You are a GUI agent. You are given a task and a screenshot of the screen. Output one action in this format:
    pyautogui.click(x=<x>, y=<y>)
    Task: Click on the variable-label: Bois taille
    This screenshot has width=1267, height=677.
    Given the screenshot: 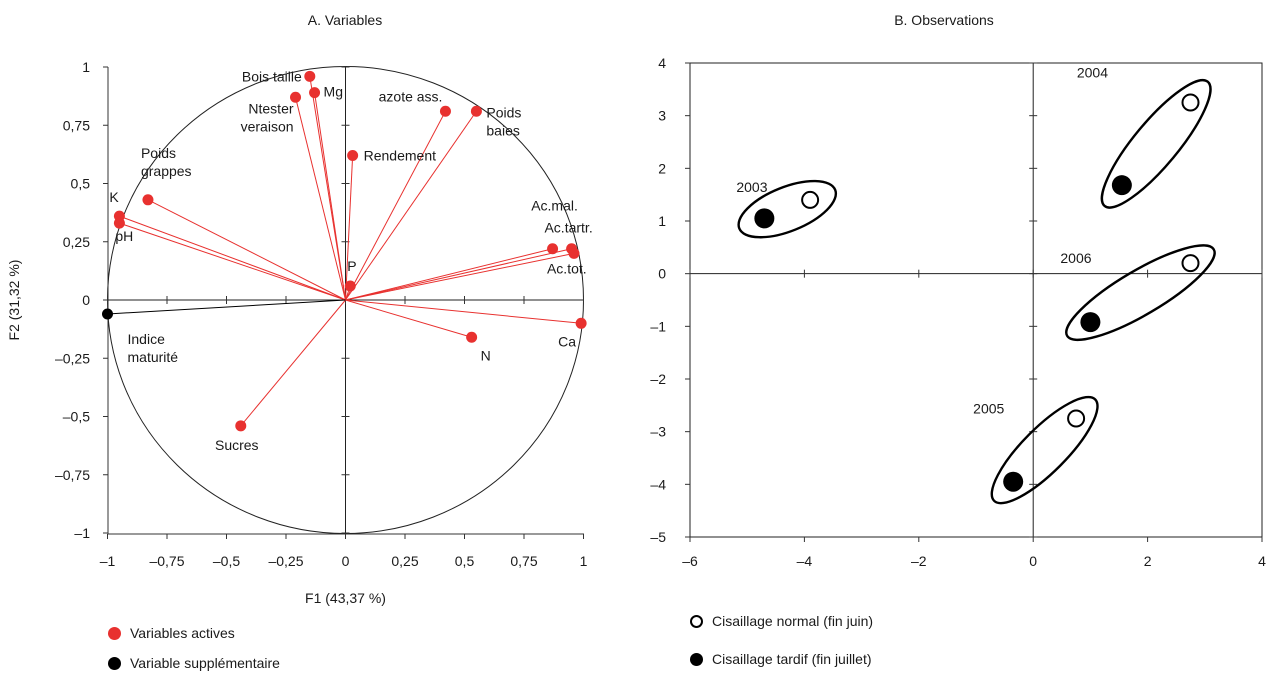 What is the action you would take?
    pyautogui.click(x=272, y=76)
    